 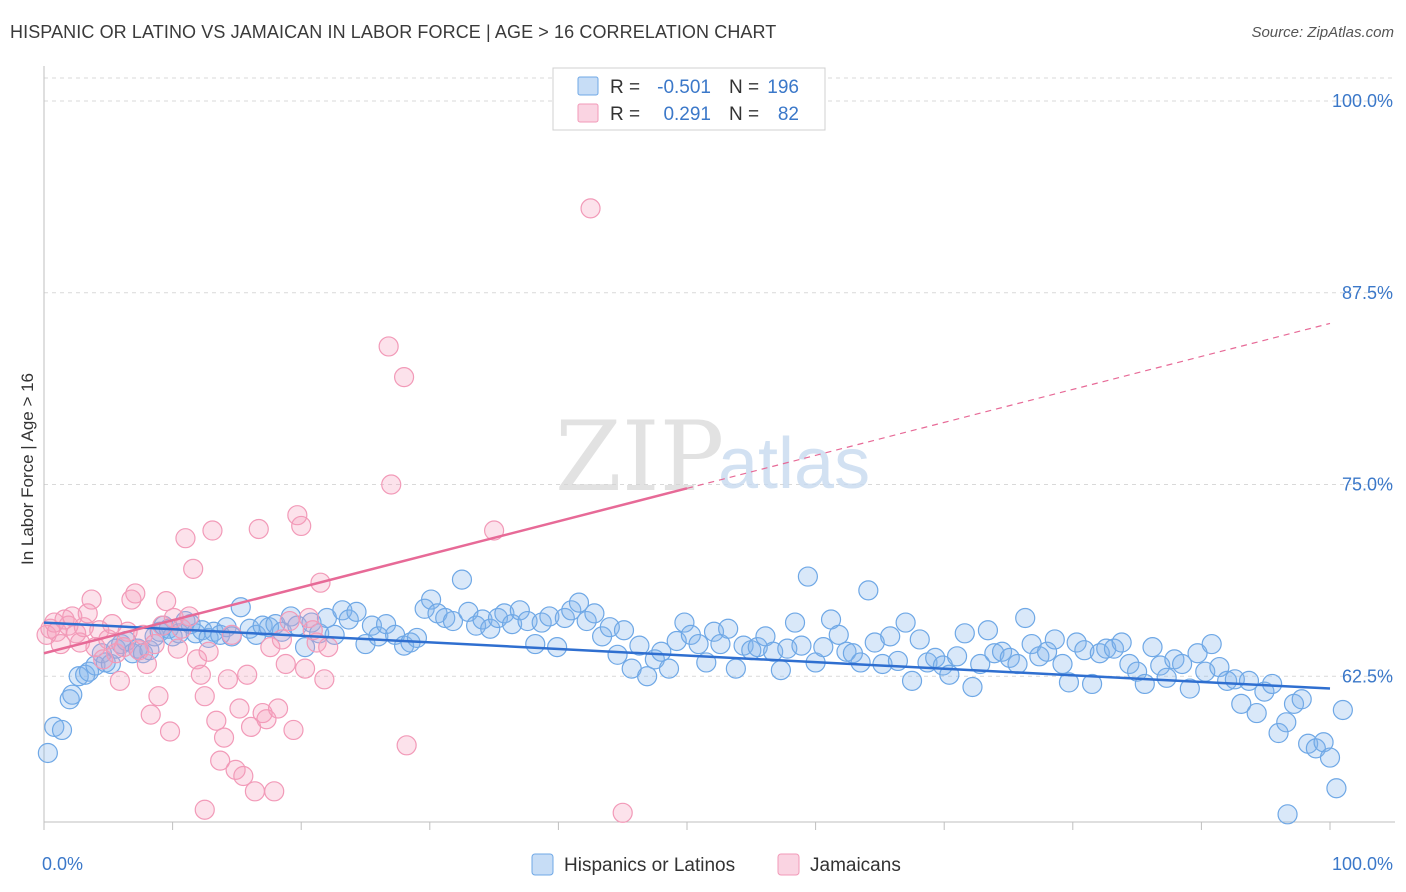 I want to click on y-tick-label: 87.5%, so click(x=1367, y=293).